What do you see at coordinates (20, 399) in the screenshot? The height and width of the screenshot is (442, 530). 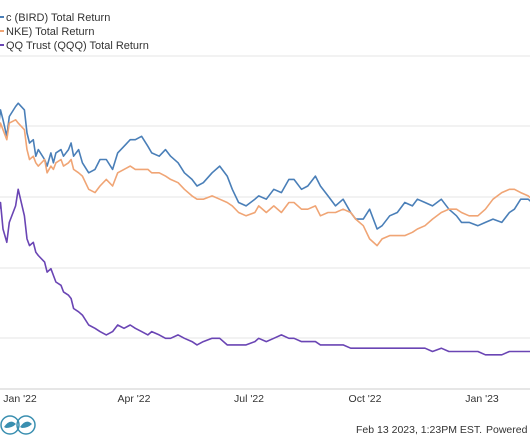 I see `x-tick-label: Jan '22` at bounding box center [20, 399].